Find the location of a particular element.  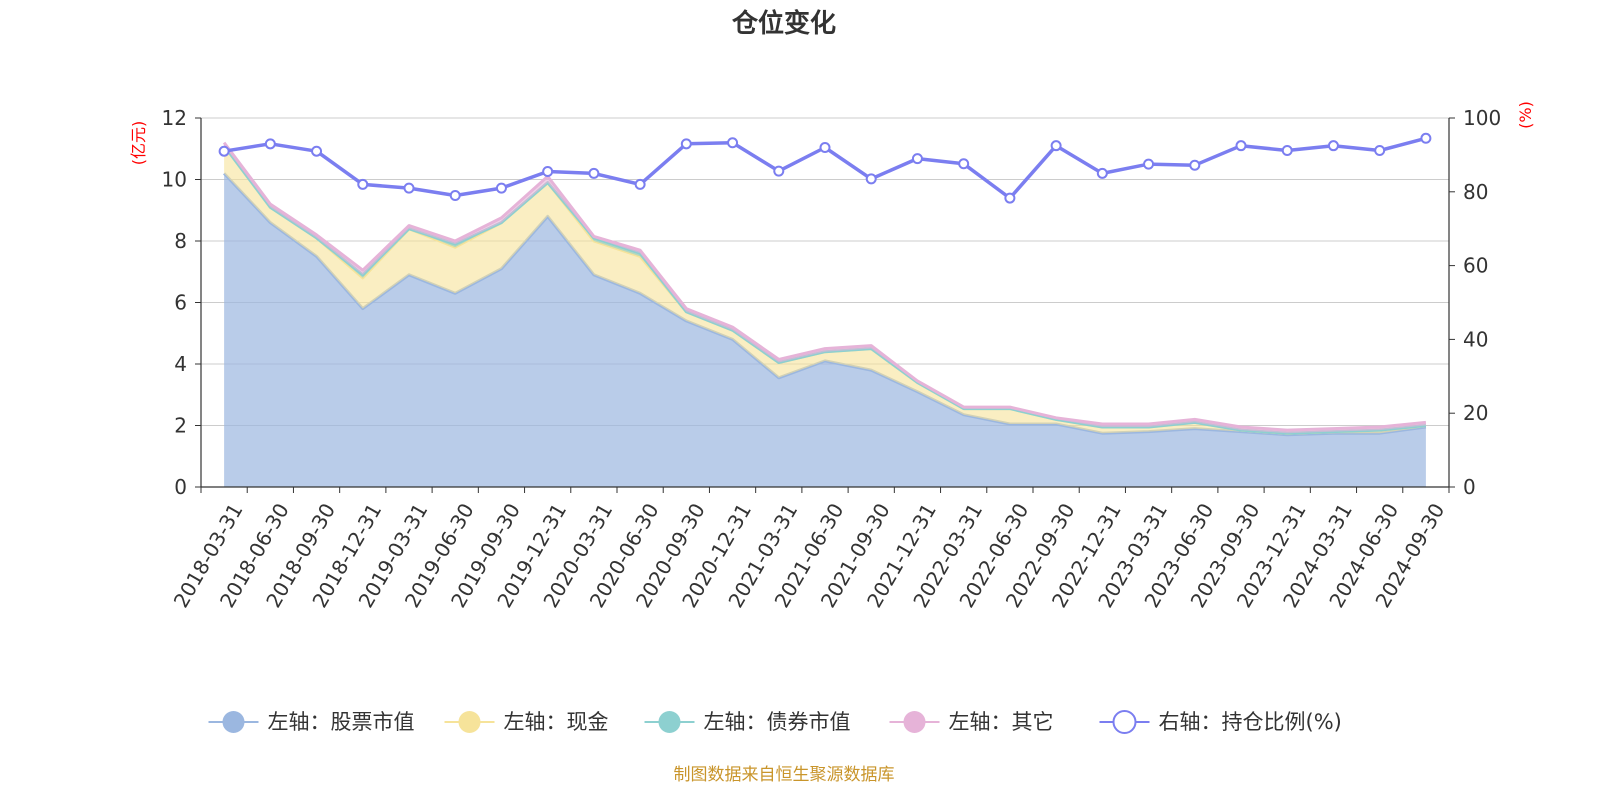

legend-label: 左轴：其它 is located at coordinates (1001, 722).